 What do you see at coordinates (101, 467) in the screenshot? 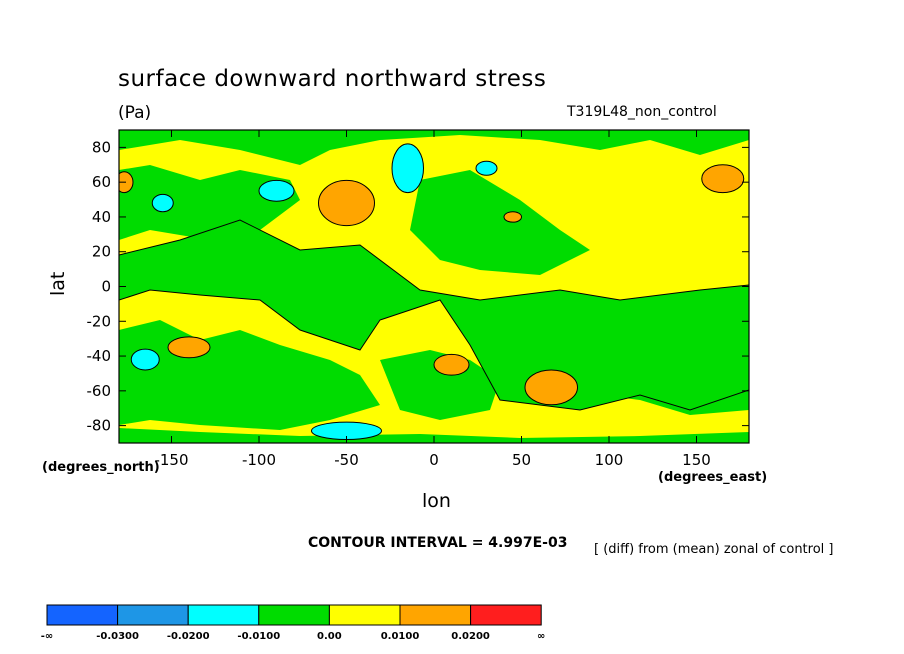
I see `y-units-label: (degrees_north)` at bounding box center [101, 467].